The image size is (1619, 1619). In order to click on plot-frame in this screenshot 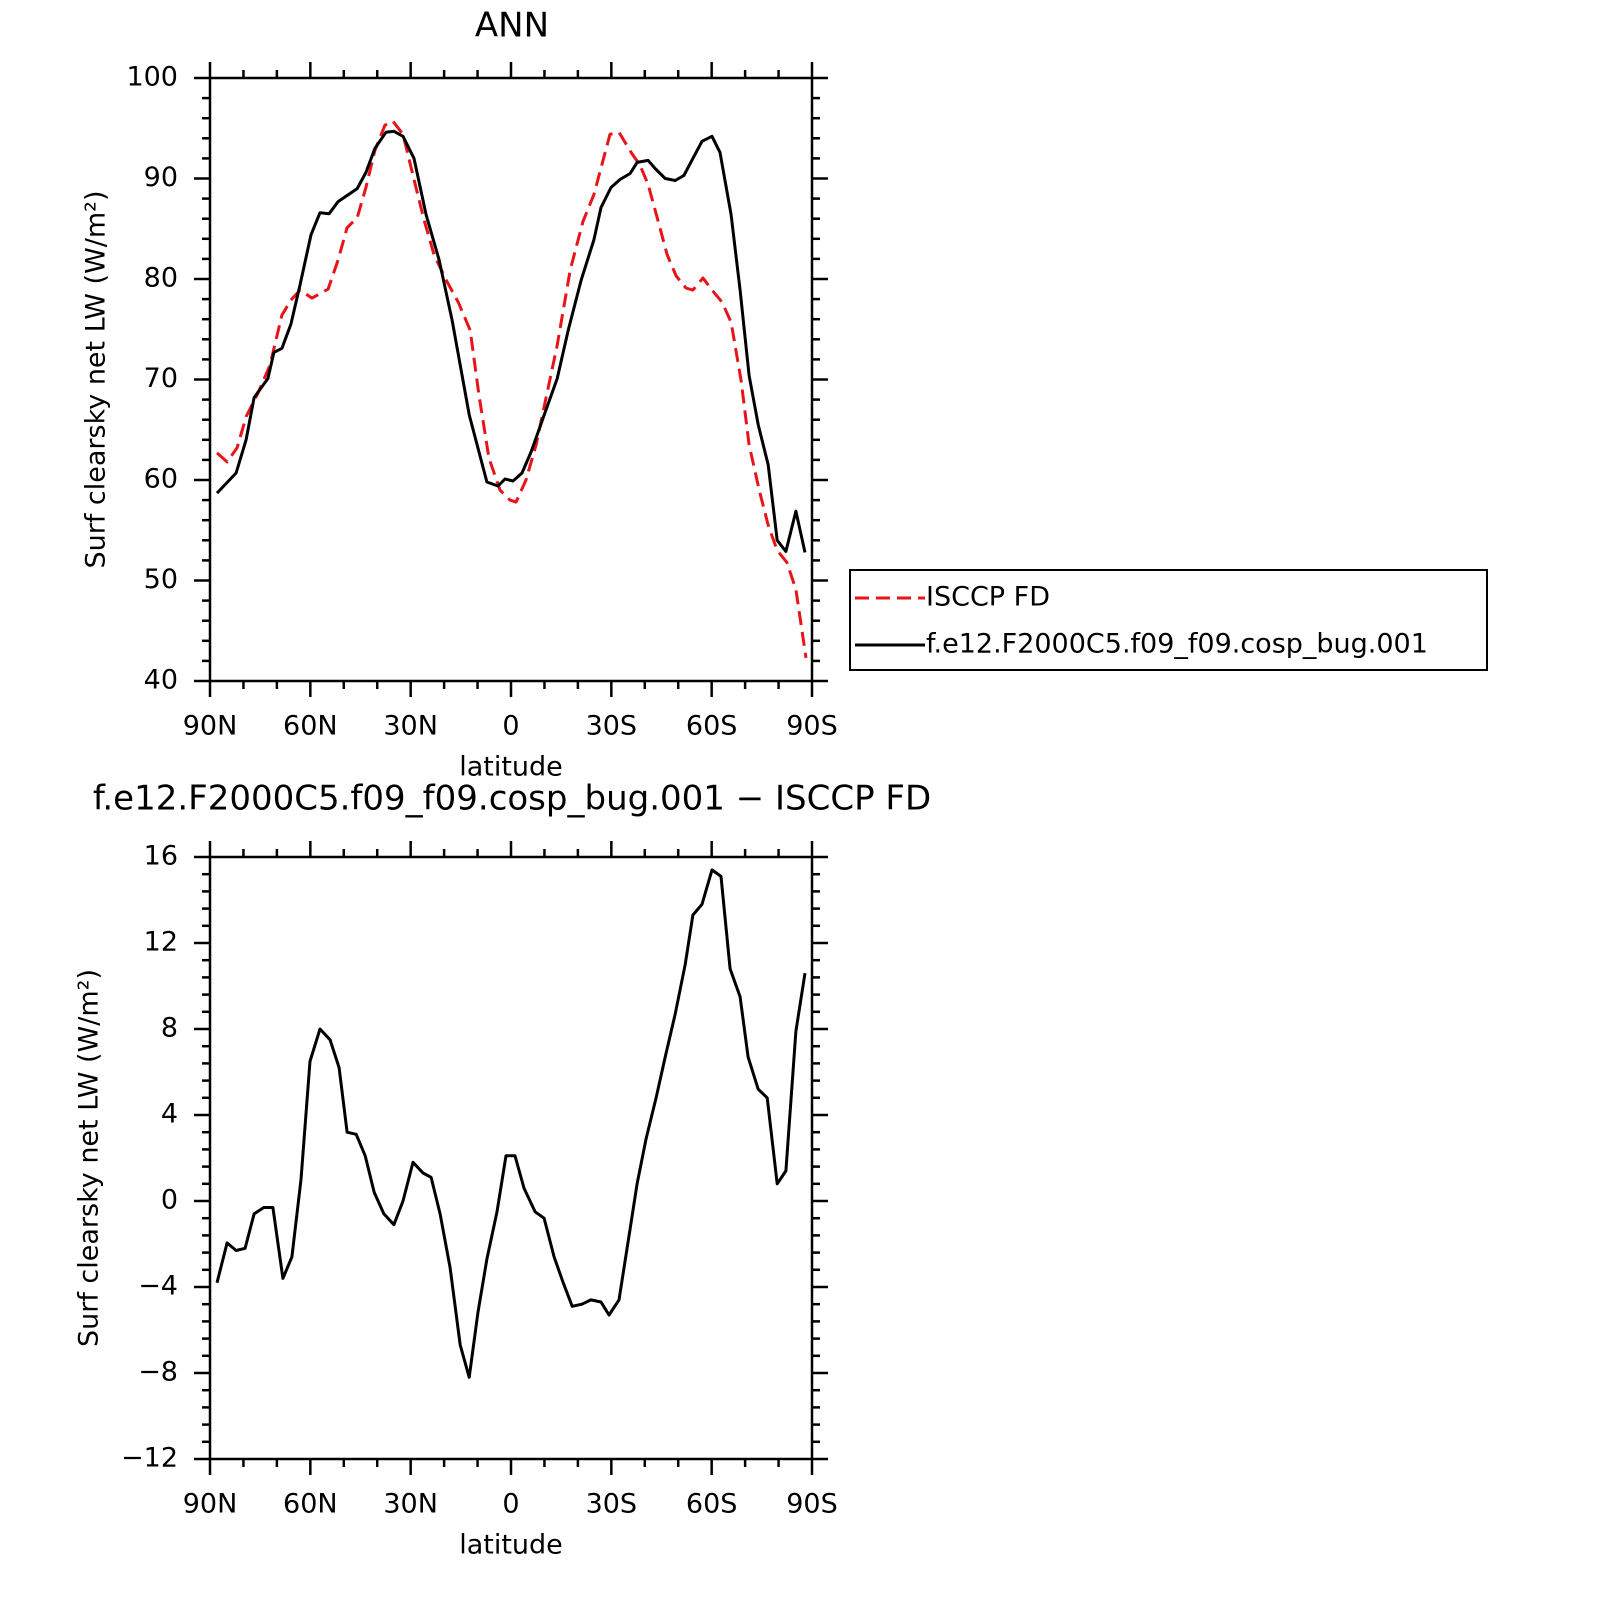, I will do `click(511, 1158)`.